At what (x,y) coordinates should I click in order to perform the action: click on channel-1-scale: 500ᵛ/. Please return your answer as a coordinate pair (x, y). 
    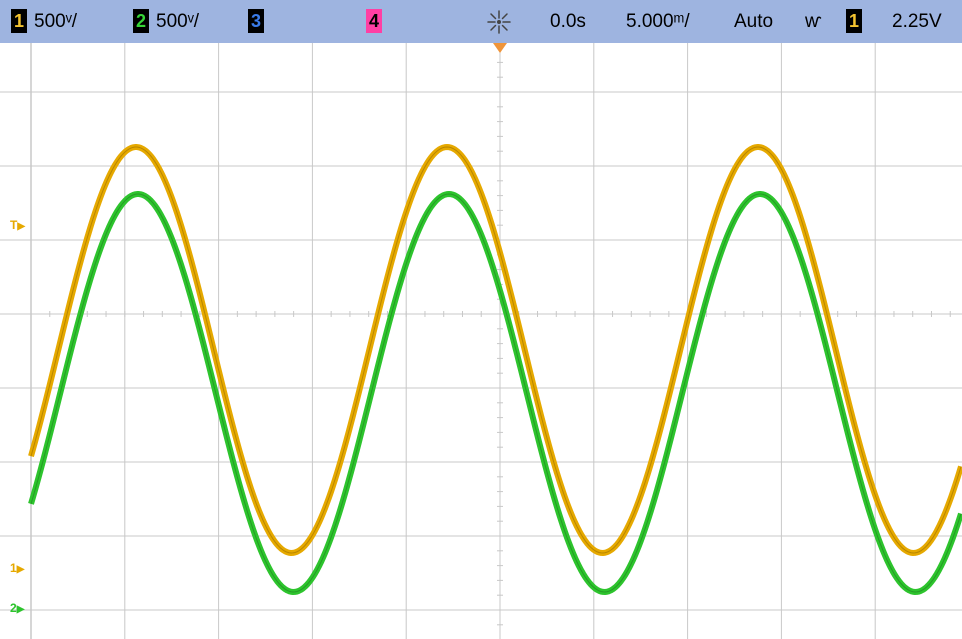
    Looking at the image, I should click on (56, 21).